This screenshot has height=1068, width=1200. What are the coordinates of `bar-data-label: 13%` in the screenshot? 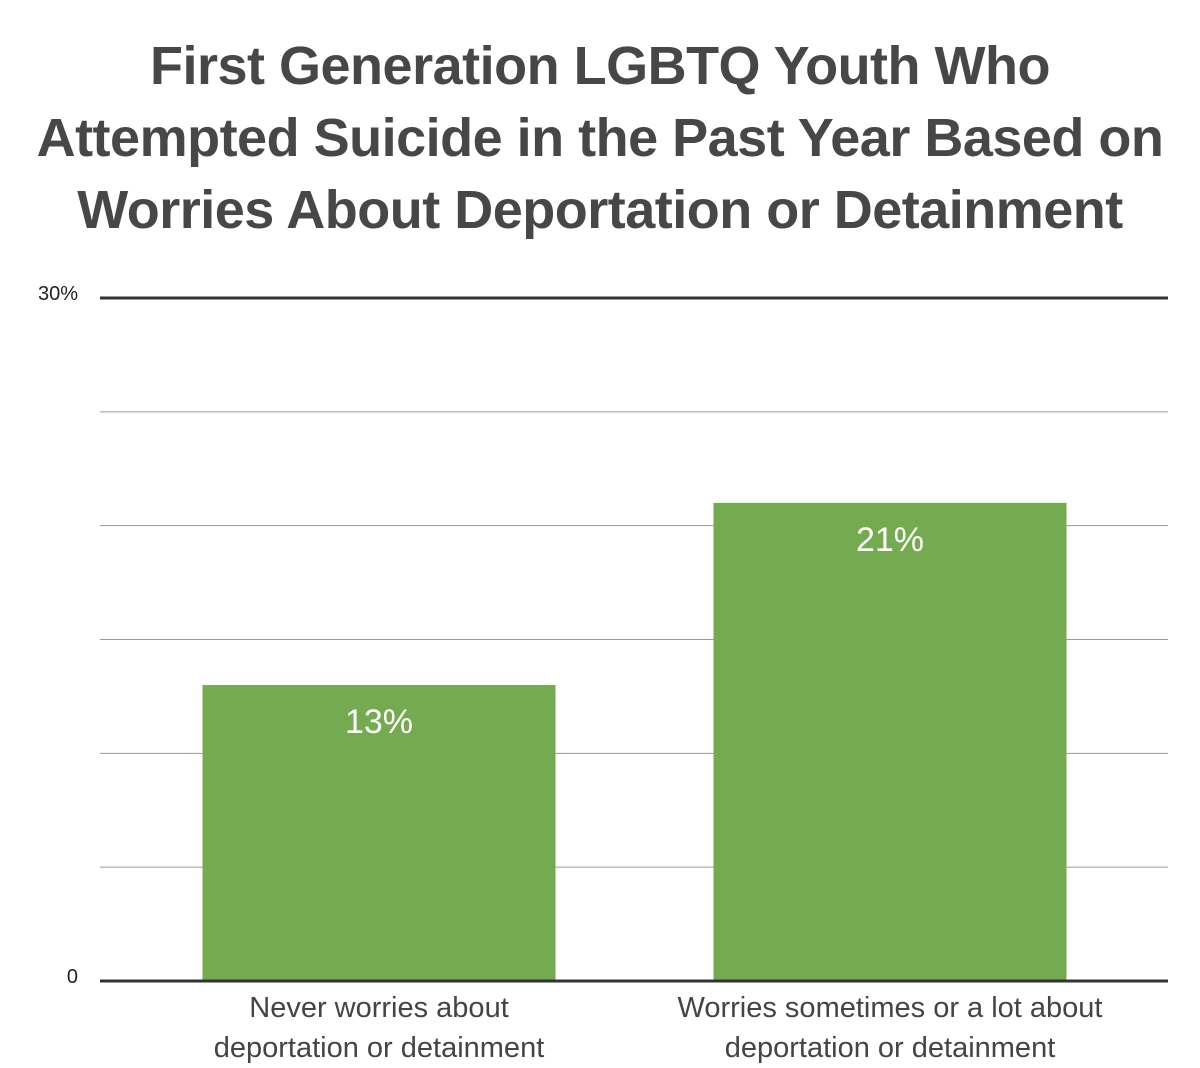 It's located at (379, 722).